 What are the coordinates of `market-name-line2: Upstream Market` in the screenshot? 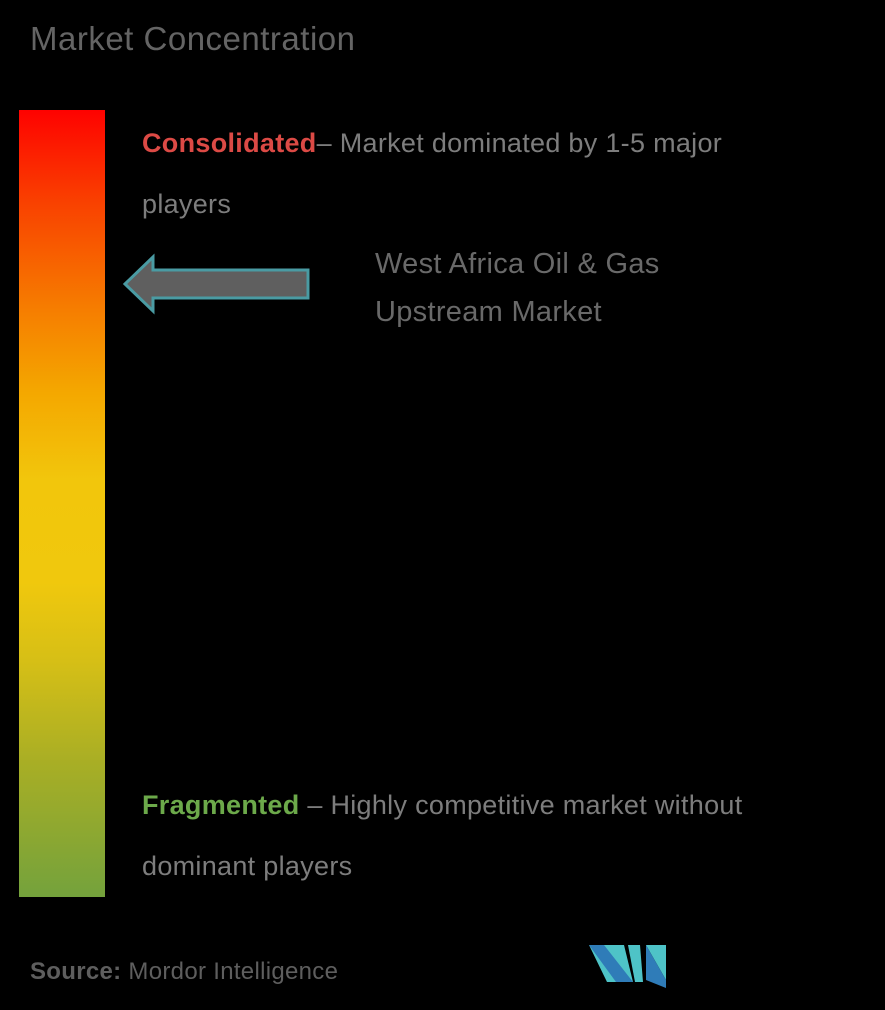 It's located at (488, 312).